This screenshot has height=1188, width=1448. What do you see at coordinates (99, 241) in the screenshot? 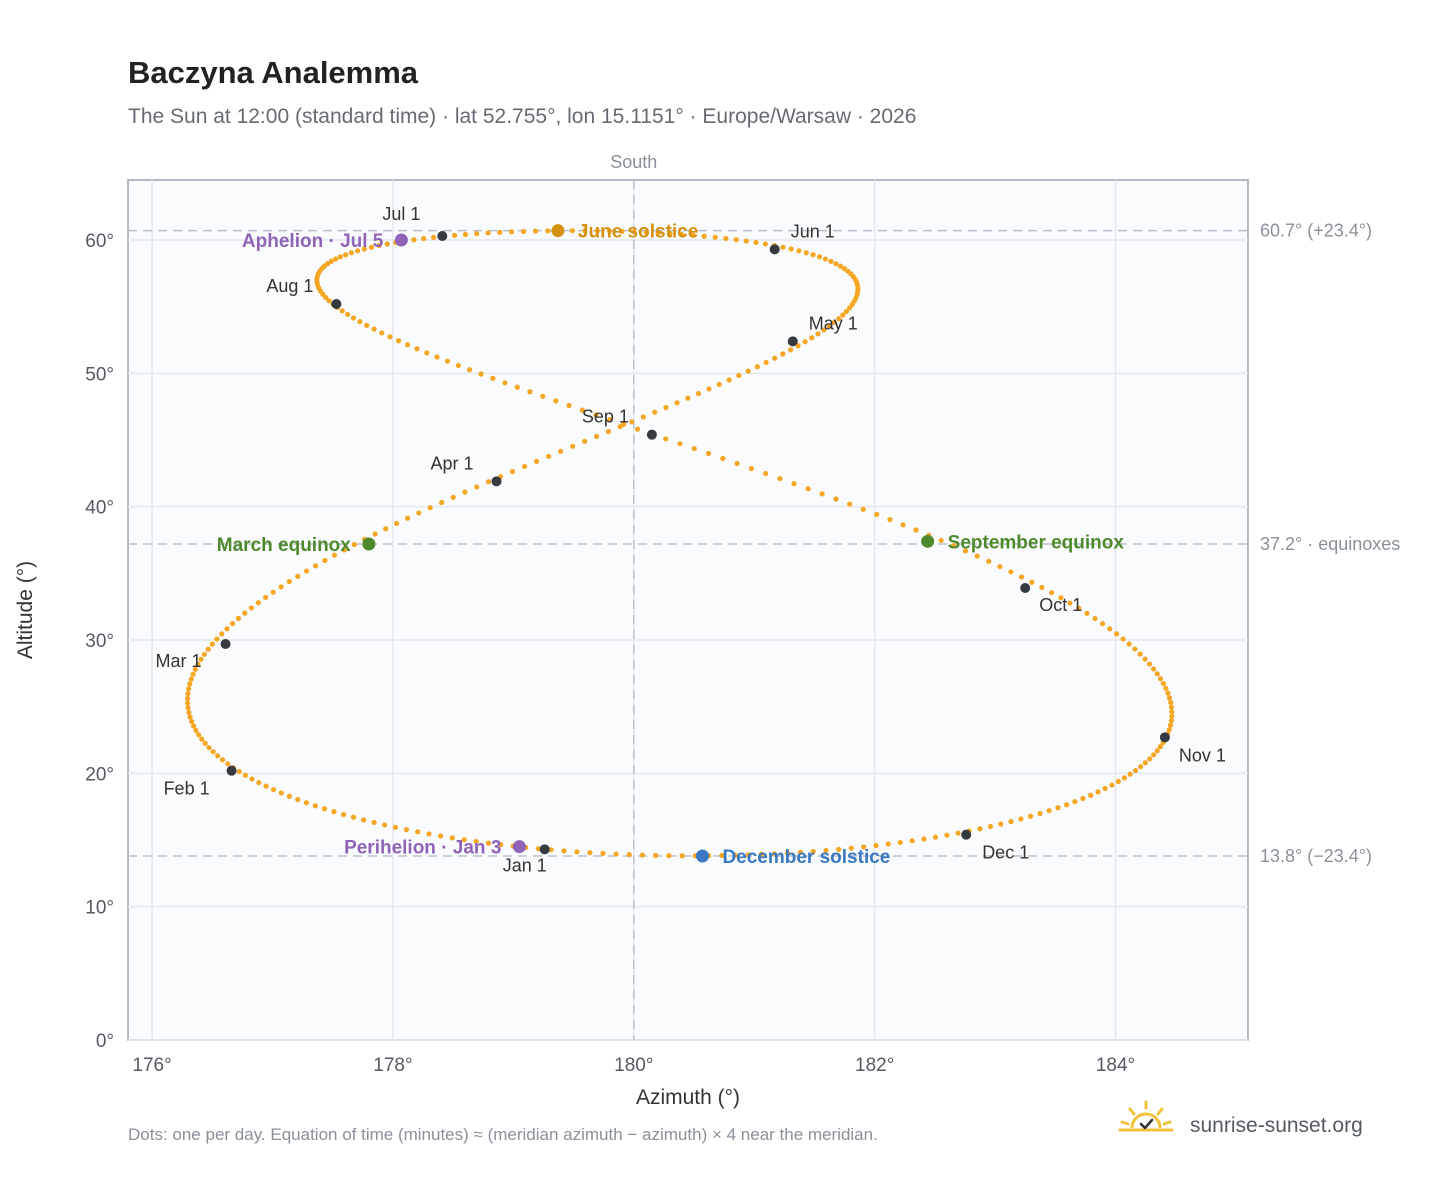
I see `y-tick-label: 60°` at bounding box center [99, 241].